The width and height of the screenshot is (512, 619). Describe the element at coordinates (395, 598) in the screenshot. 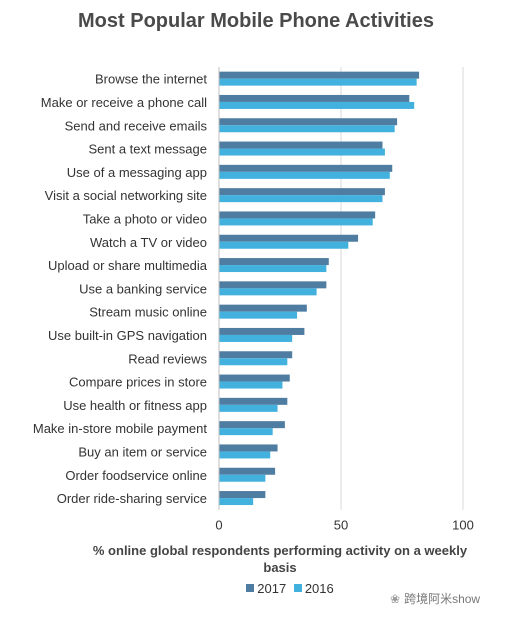

I see `wechat-icon: ❀` at that location.